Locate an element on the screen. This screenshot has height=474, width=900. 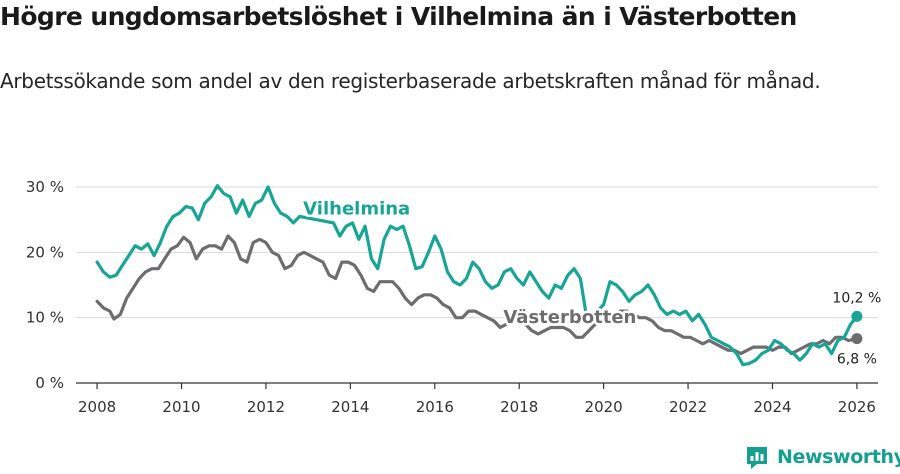
x-tick-label: 2010 is located at coordinates (181, 407).